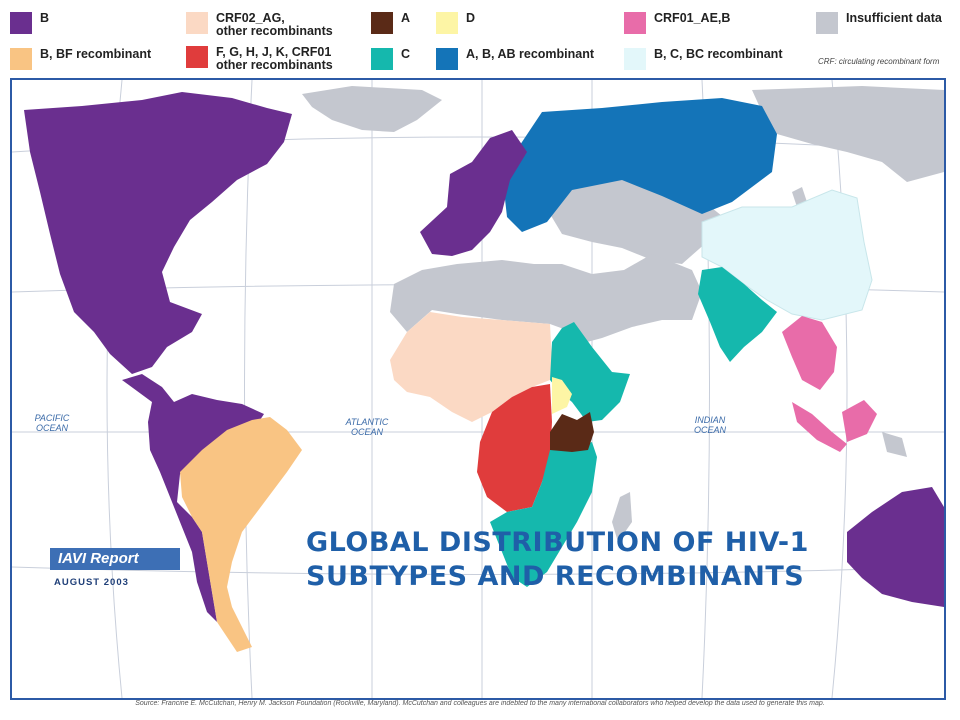 This screenshot has height=720, width=960. I want to click on legend-label: B, C, BC recombinant, so click(718, 54).